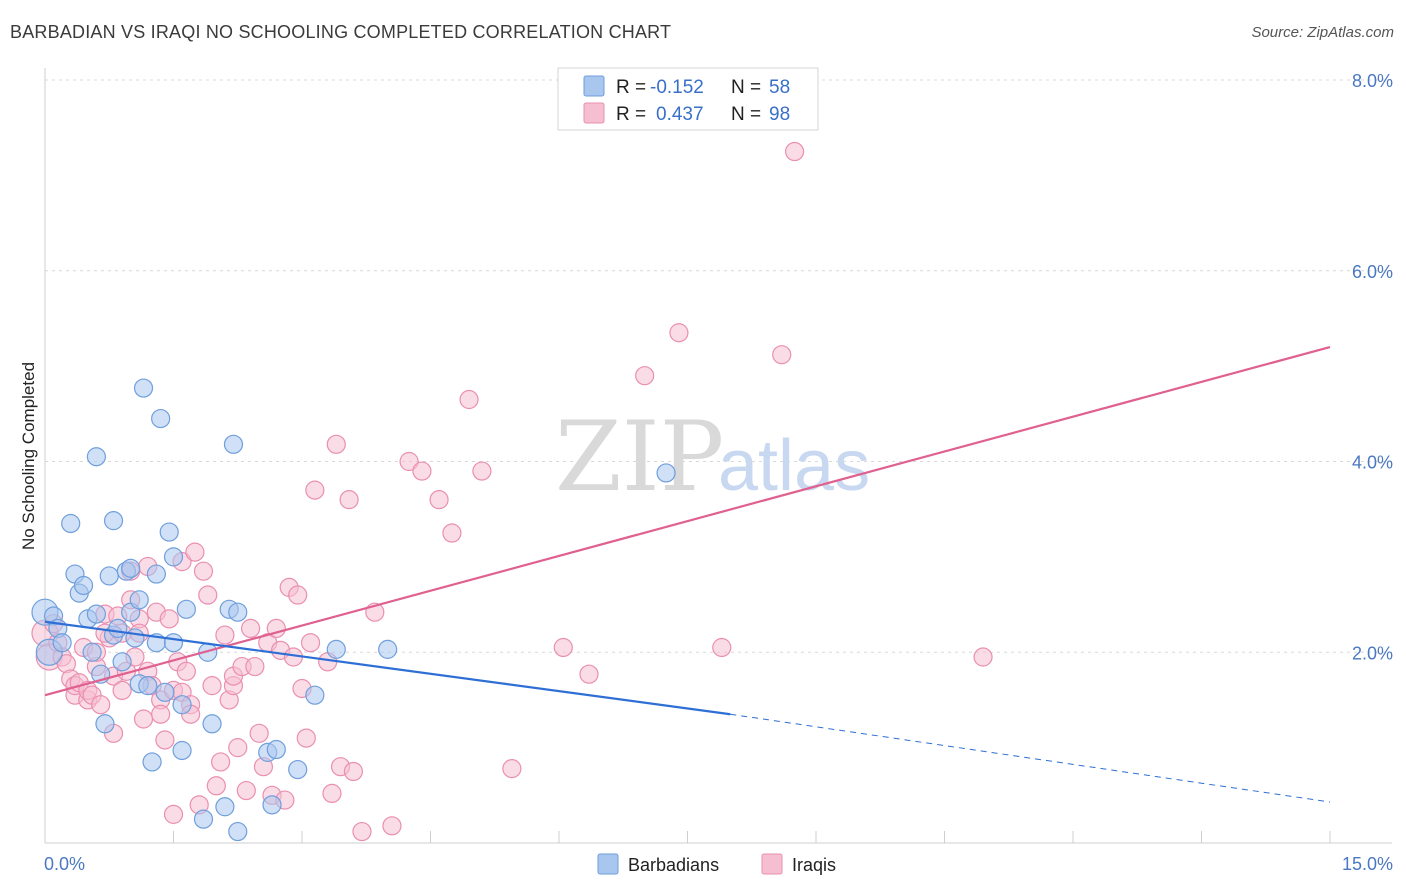  Describe the element at coordinates (64, 864) in the screenshot. I see `x-tick-label-0: 0.0%` at that location.